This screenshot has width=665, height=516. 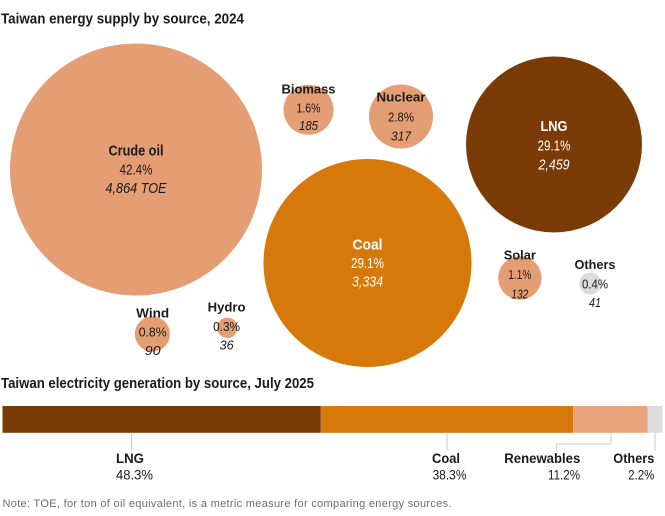 I want to click on svg-text: 132, so click(x=519, y=295).